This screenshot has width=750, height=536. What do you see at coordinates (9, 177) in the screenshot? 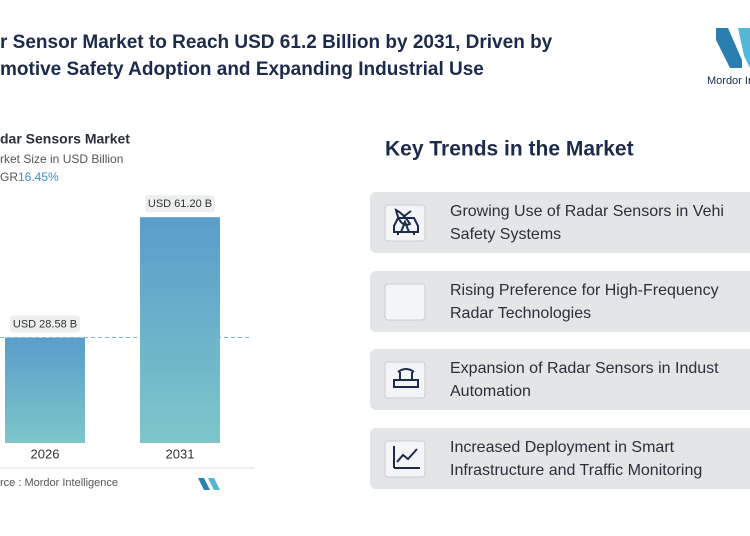
I see `cagr-label: GR` at bounding box center [9, 177].